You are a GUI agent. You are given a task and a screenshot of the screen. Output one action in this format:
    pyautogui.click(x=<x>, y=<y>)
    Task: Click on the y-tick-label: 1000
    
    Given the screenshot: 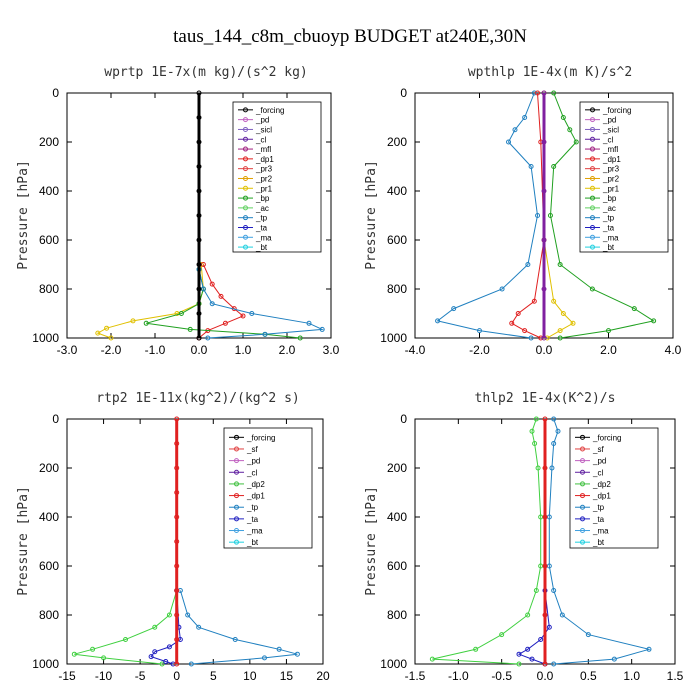 What is the action you would take?
    pyautogui.click(x=393, y=664)
    